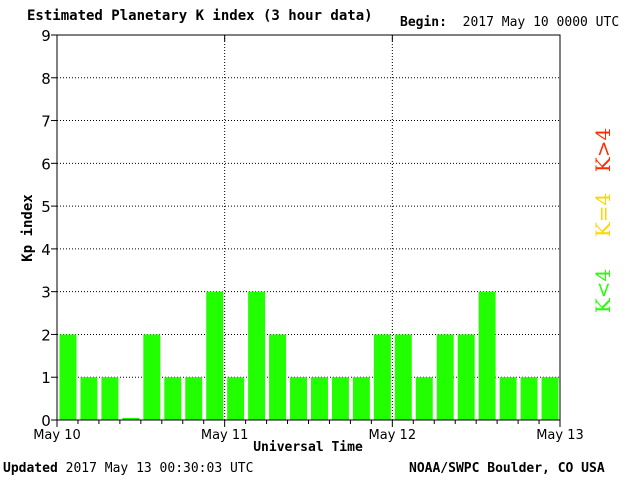  What do you see at coordinates (225, 435) in the screenshot?
I see `x-day-label: May 11` at bounding box center [225, 435].